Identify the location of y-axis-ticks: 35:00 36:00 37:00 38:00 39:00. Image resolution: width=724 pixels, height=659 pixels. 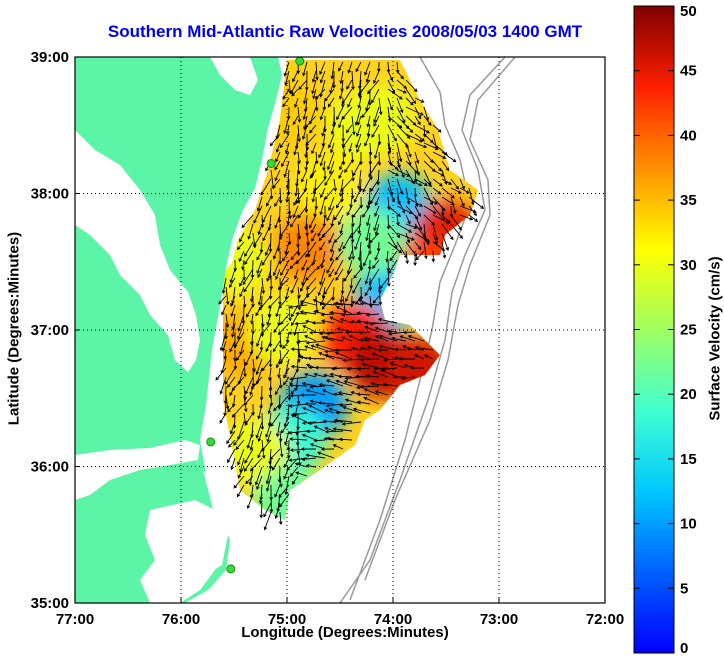
(55, 330).